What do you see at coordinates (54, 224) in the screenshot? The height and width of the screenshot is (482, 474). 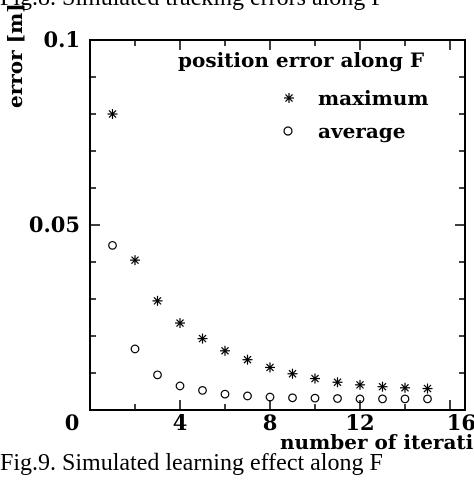 I see `y-tick-label: 0.05` at bounding box center [54, 224].